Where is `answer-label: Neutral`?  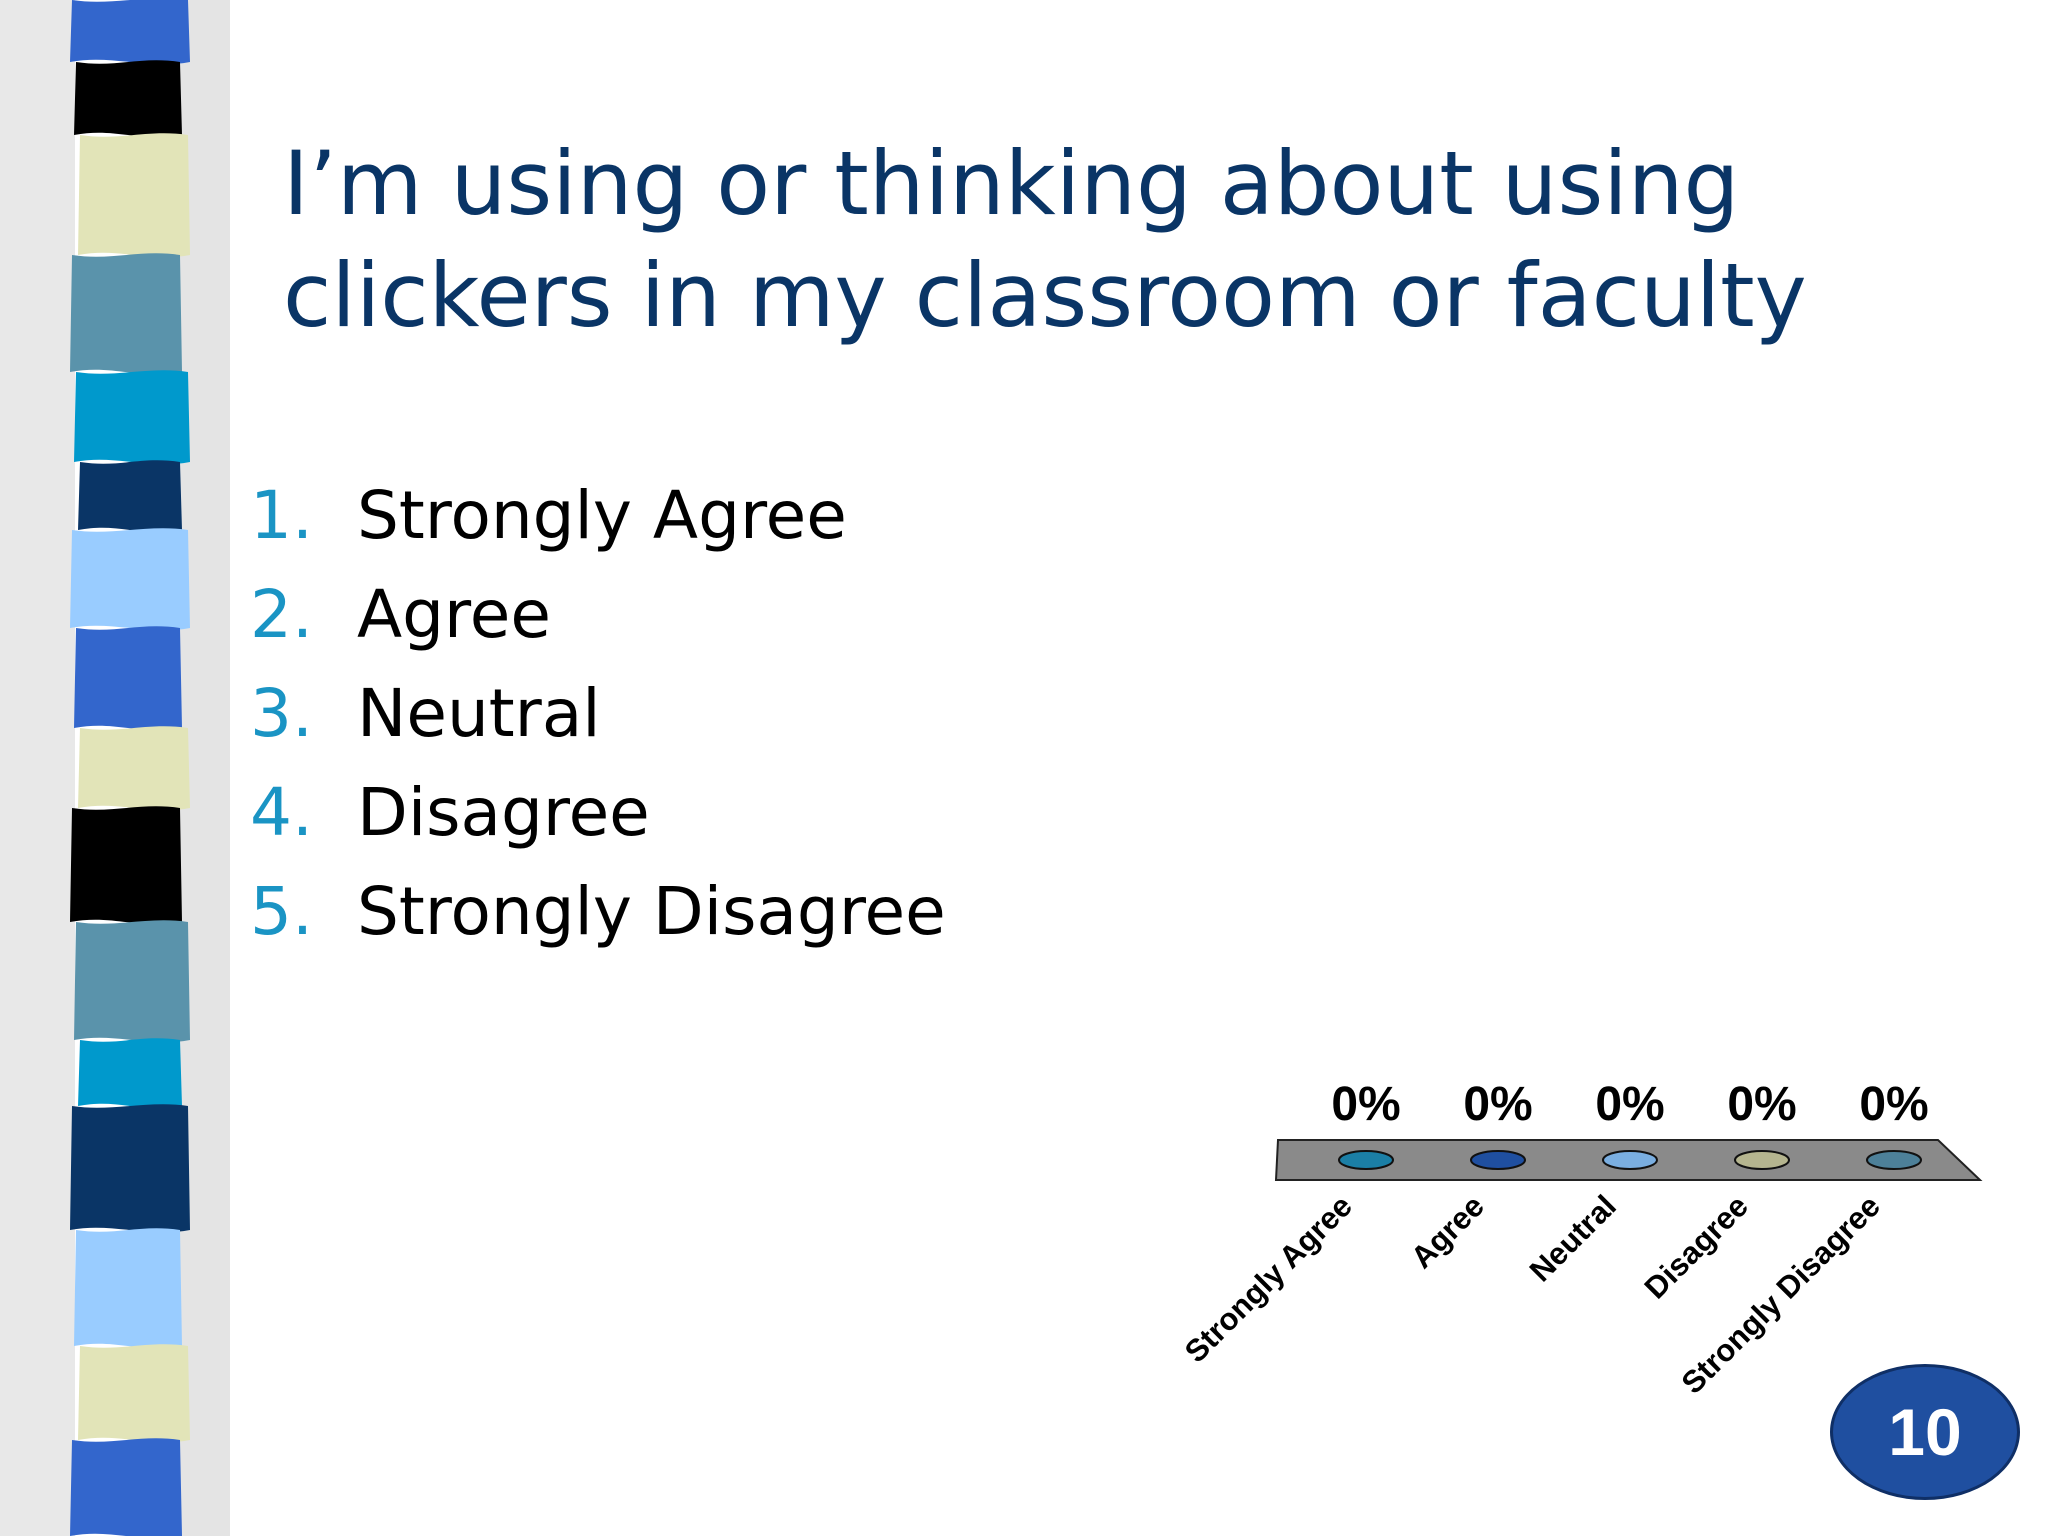
answer-label: Neutral is located at coordinates (479, 713).